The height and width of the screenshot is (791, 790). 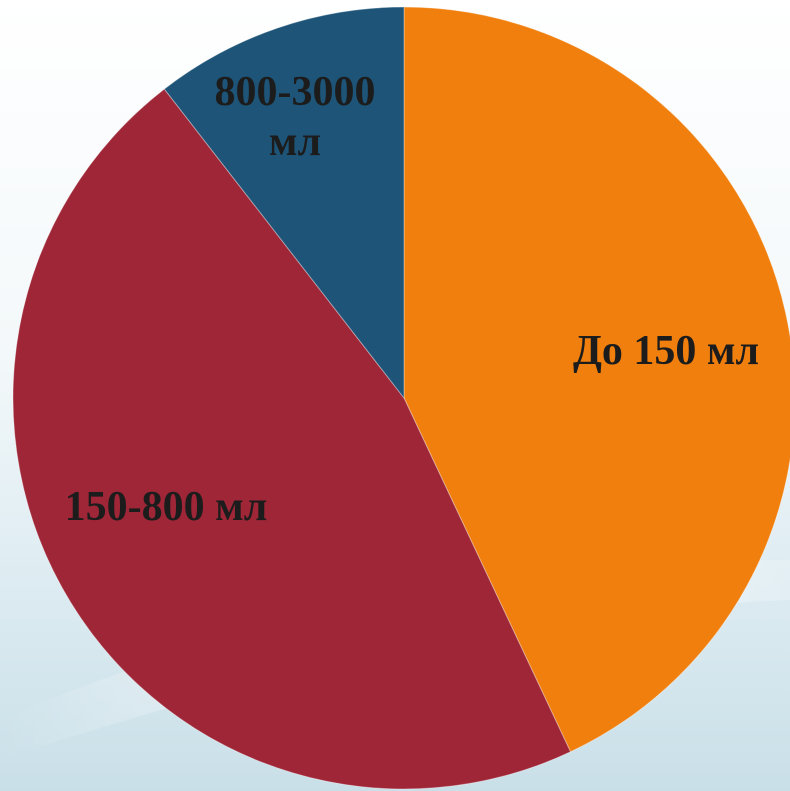 I want to click on pie-slice-label-1: До 150 мл, so click(x=666, y=351).